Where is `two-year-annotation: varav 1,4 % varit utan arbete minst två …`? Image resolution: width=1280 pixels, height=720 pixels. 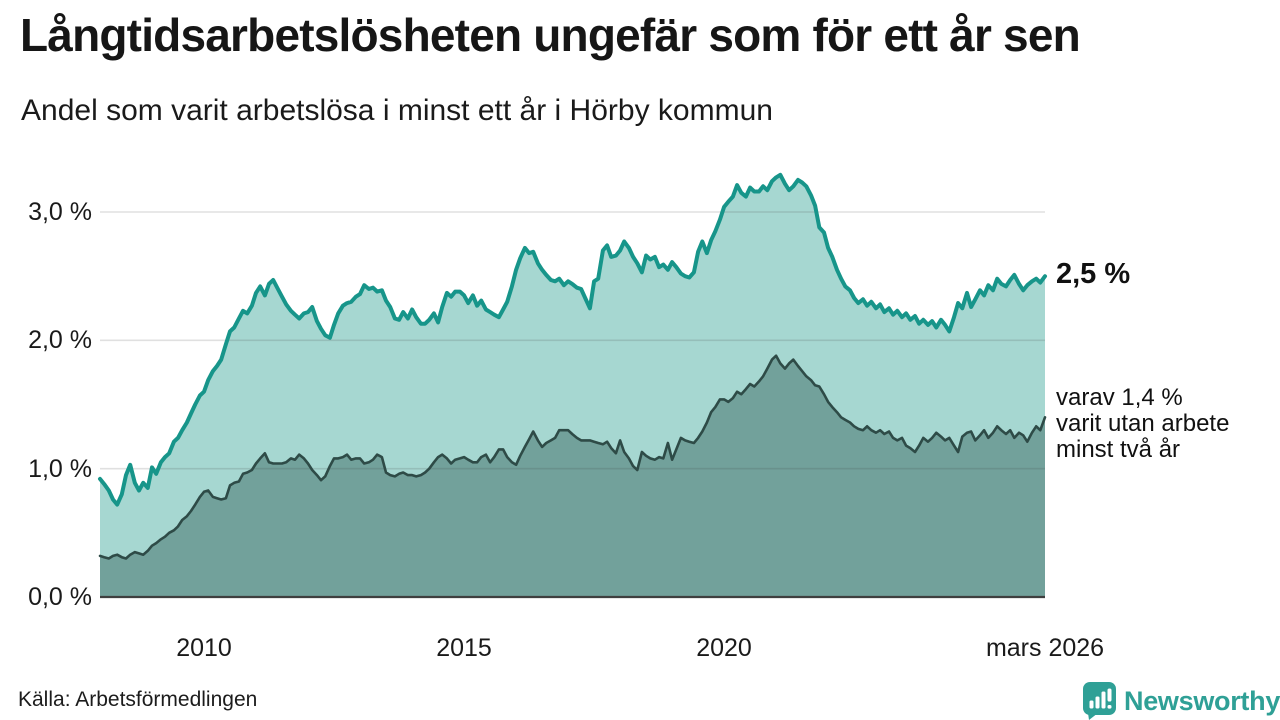 two-year-annotation: varav 1,4 % varit utan arbete minst två … is located at coordinates (1142, 424).